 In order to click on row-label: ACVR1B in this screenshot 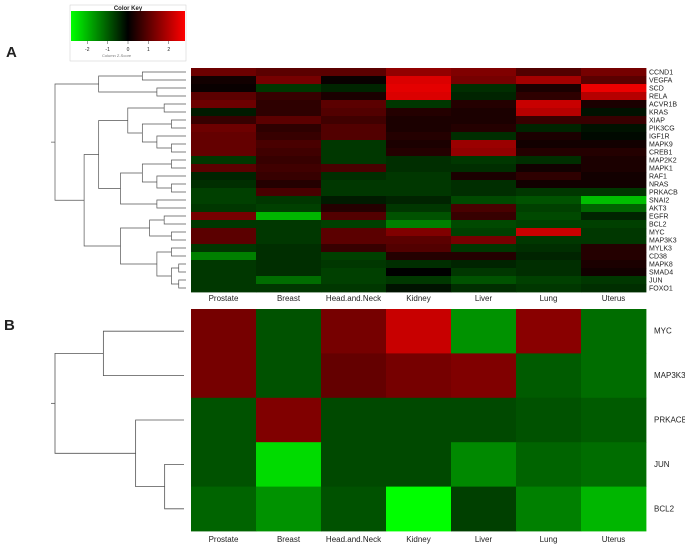, I will do `click(663, 105)`.